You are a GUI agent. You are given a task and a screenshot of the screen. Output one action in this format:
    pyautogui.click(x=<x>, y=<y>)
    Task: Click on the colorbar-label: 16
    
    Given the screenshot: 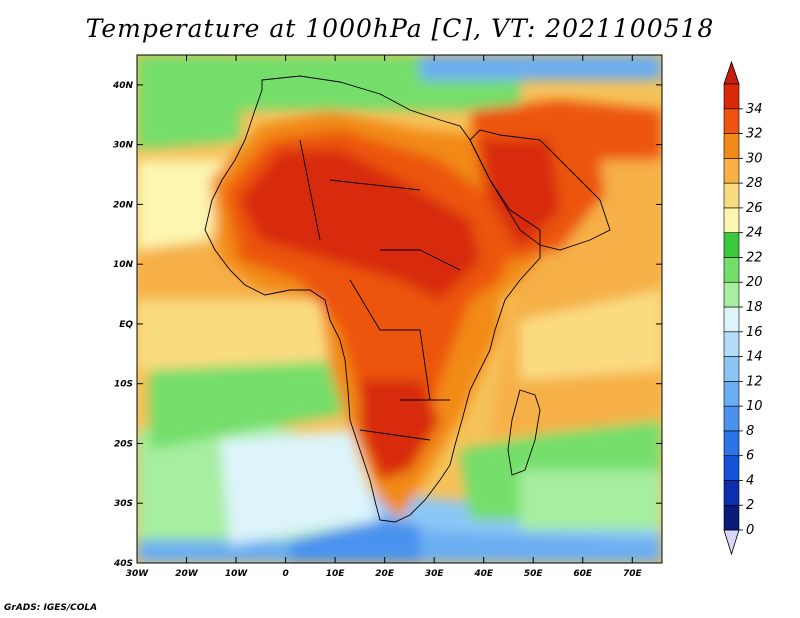 What is the action you would take?
    pyautogui.click(x=754, y=332)
    